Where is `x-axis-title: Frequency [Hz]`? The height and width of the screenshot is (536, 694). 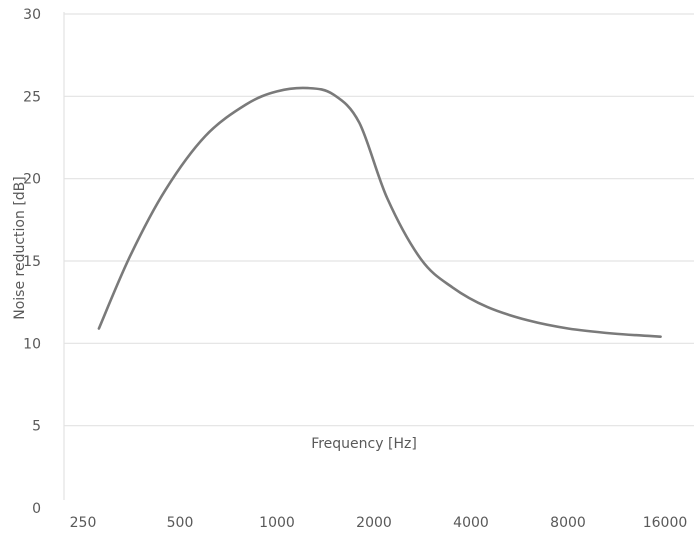 x-axis-title: Frequency [Hz] is located at coordinates (364, 444).